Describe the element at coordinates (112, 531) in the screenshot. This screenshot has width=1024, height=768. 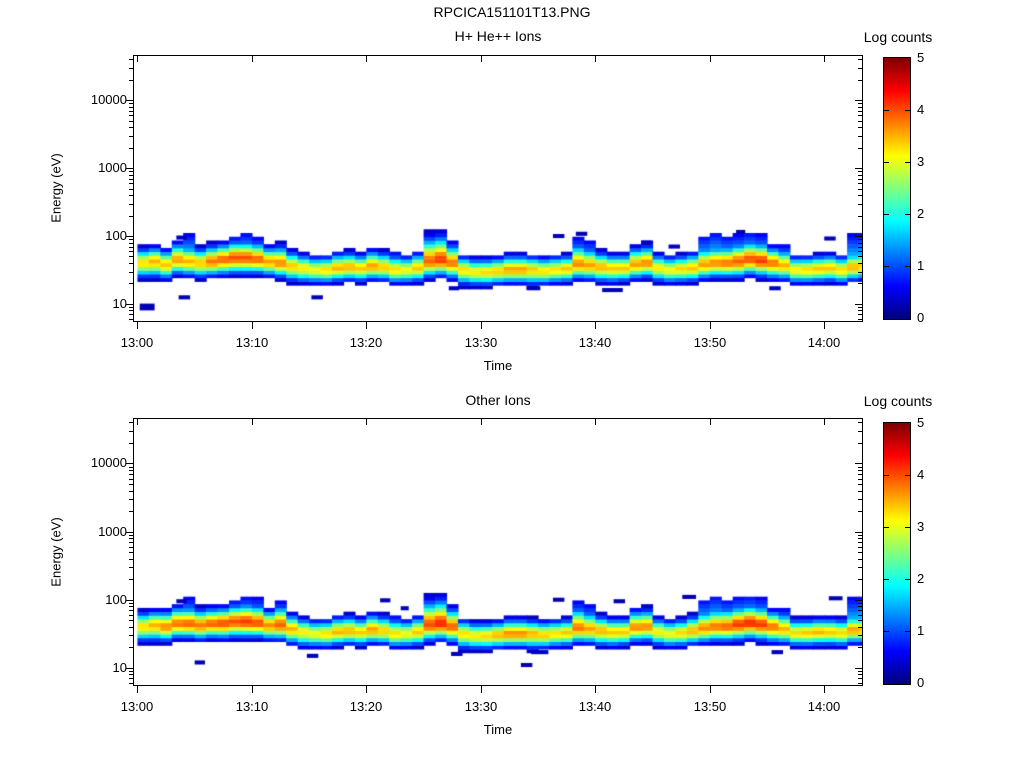
I see `y-tick-label: 1000` at that location.